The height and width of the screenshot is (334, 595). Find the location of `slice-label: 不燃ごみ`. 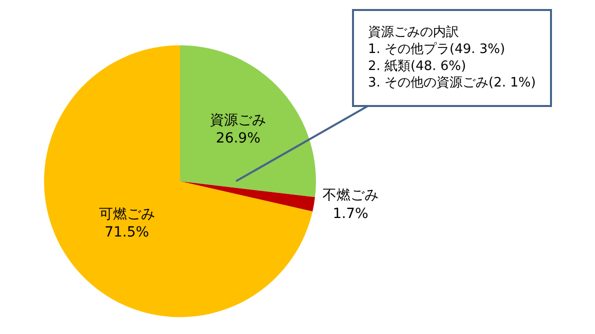

slice-label: 不燃ごみ is located at coordinates (350, 196).